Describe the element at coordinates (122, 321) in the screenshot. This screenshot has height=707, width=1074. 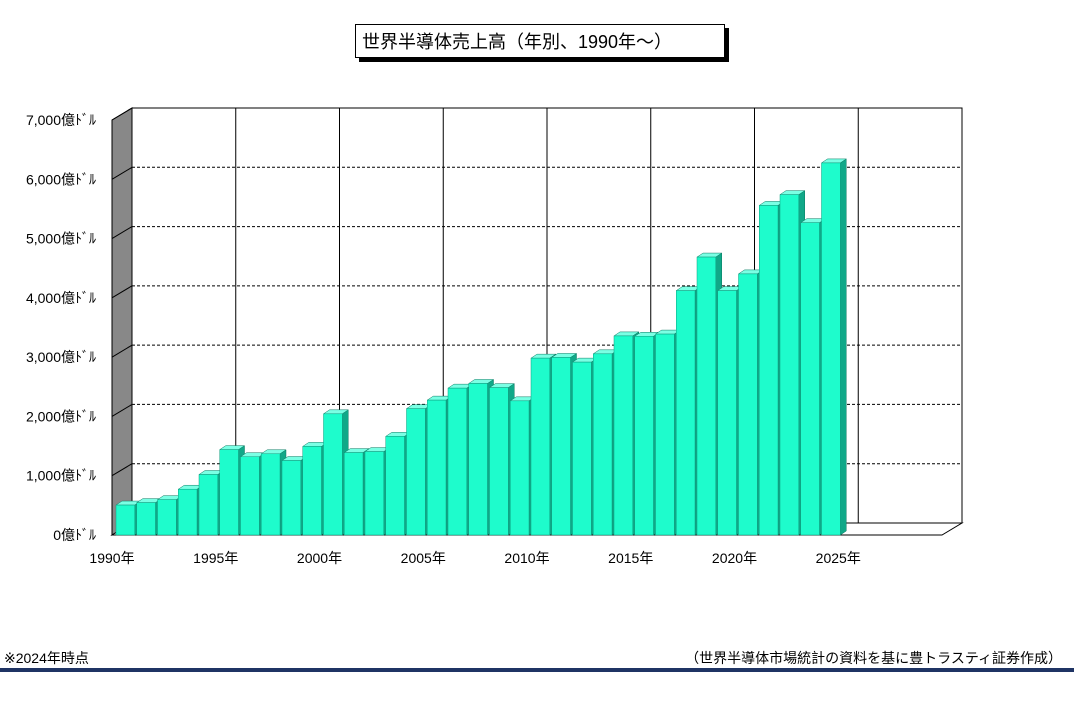
I see `side-wall` at that location.